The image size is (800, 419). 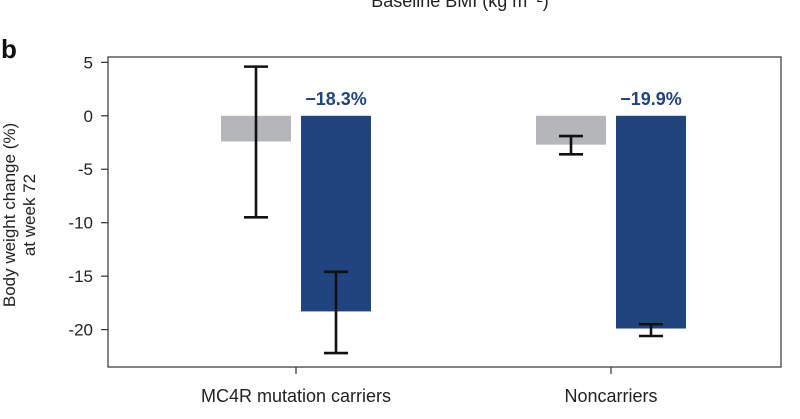 What do you see at coordinates (651, 99) in the screenshot?
I see `bar-data-label: −19.9%` at bounding box center [651, 99].